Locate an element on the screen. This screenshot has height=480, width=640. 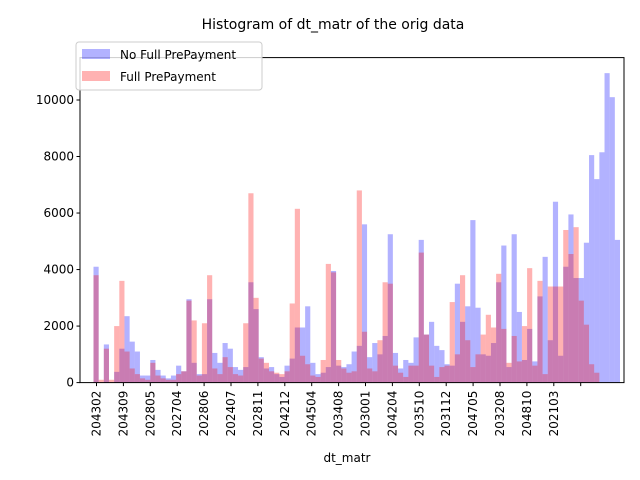
x-tick-label: 203208 is located at coordinates (500, 414).